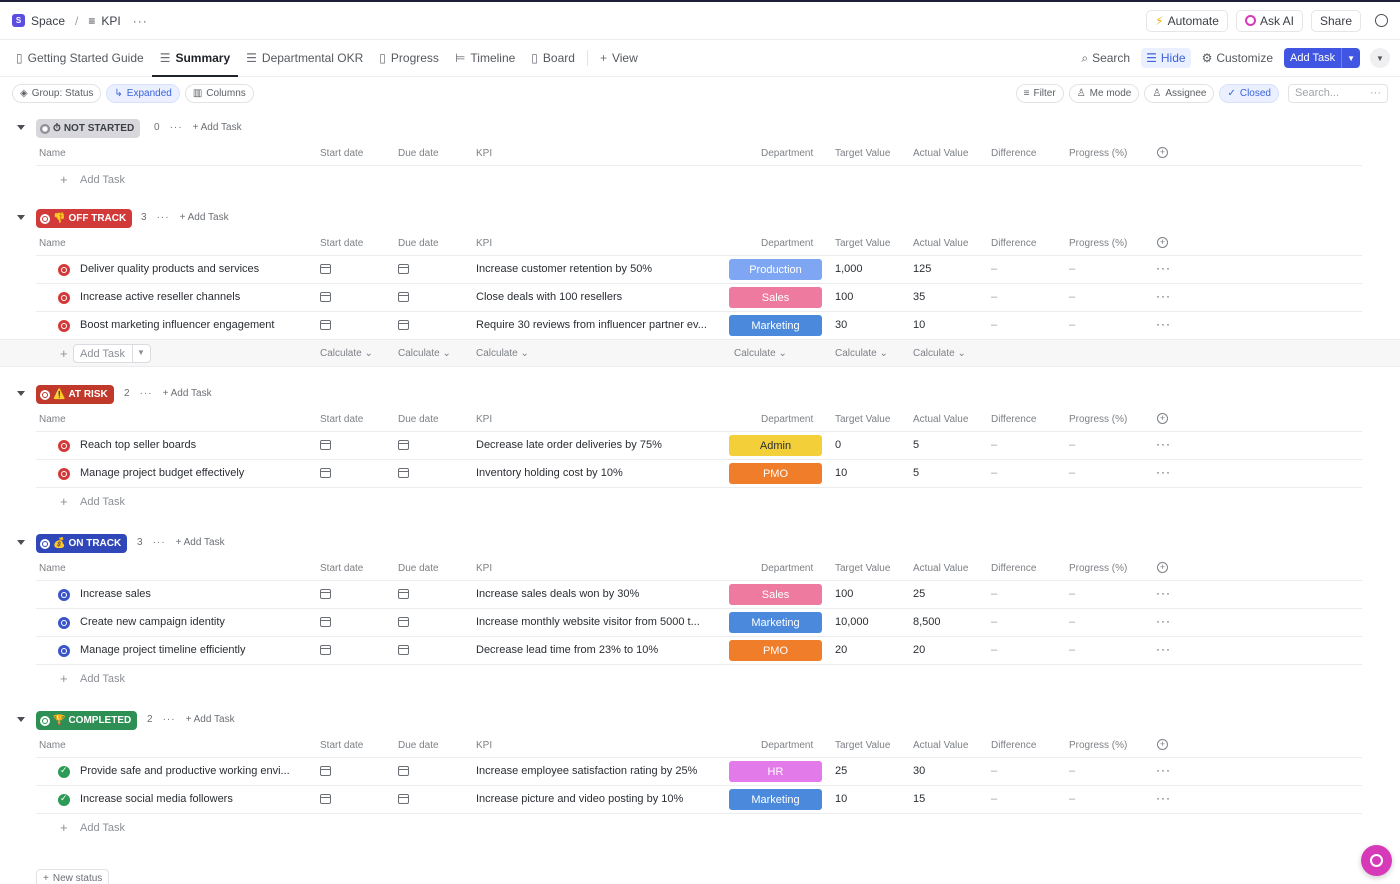  What do you see at coordinates (1104, 93) in the screenshot?
I see `me-mode-chip: ♙ Me mode` at bounding box center [1104, 93].